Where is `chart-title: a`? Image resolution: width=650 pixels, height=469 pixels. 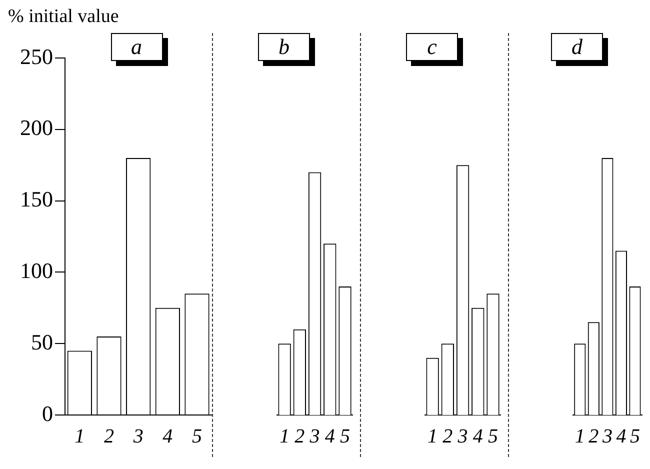
chart-title: a is located at coordinates (136, 47).